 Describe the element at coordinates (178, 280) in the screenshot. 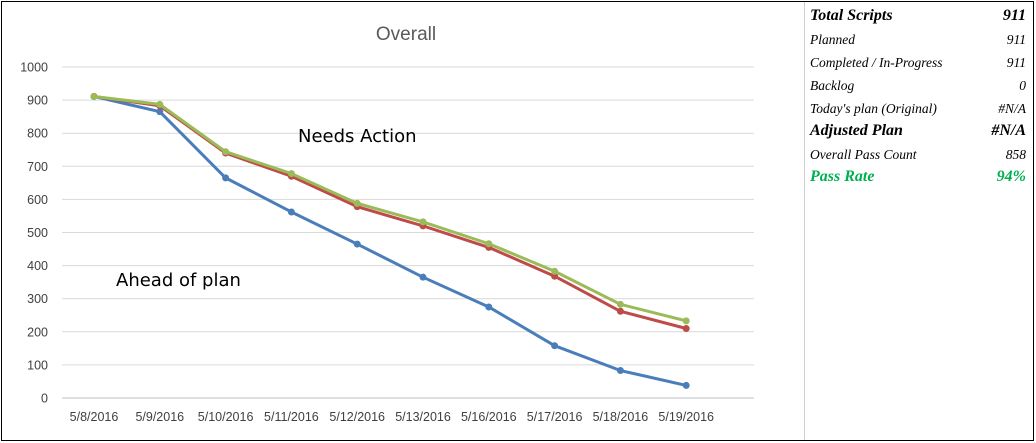

I see `annotation-ahead-of-plan: Ahead of plan` at that location.